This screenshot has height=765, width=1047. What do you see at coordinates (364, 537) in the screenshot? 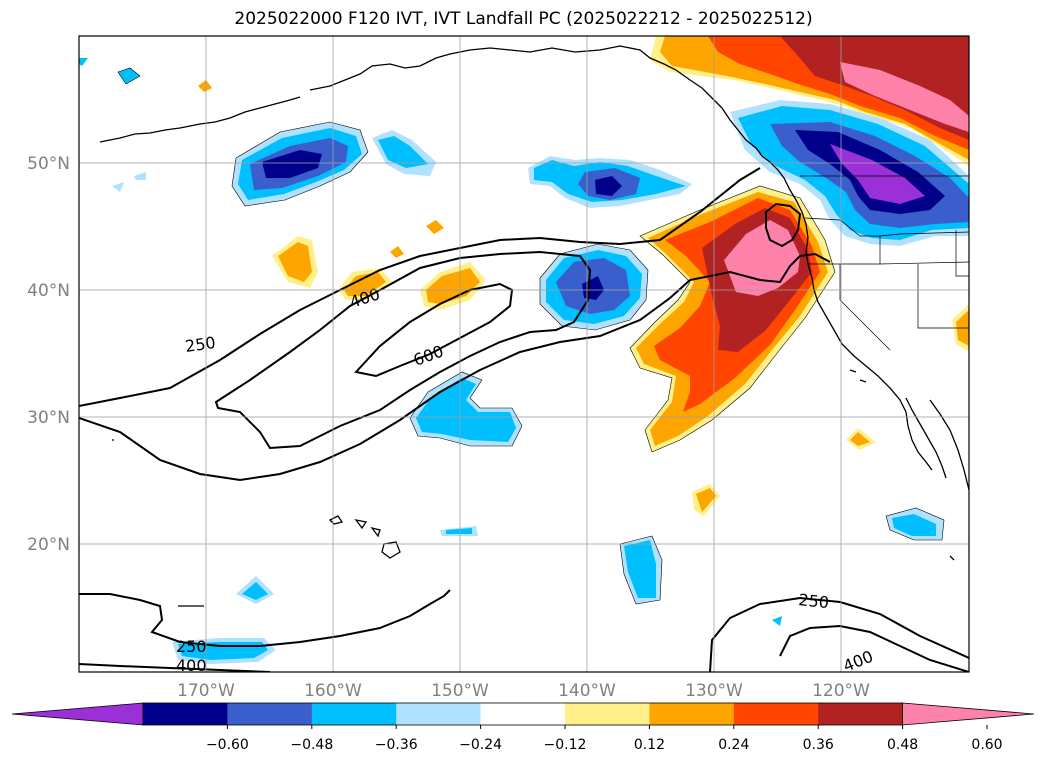
I see `hawaii-islands` at bounding box center [364, 537].